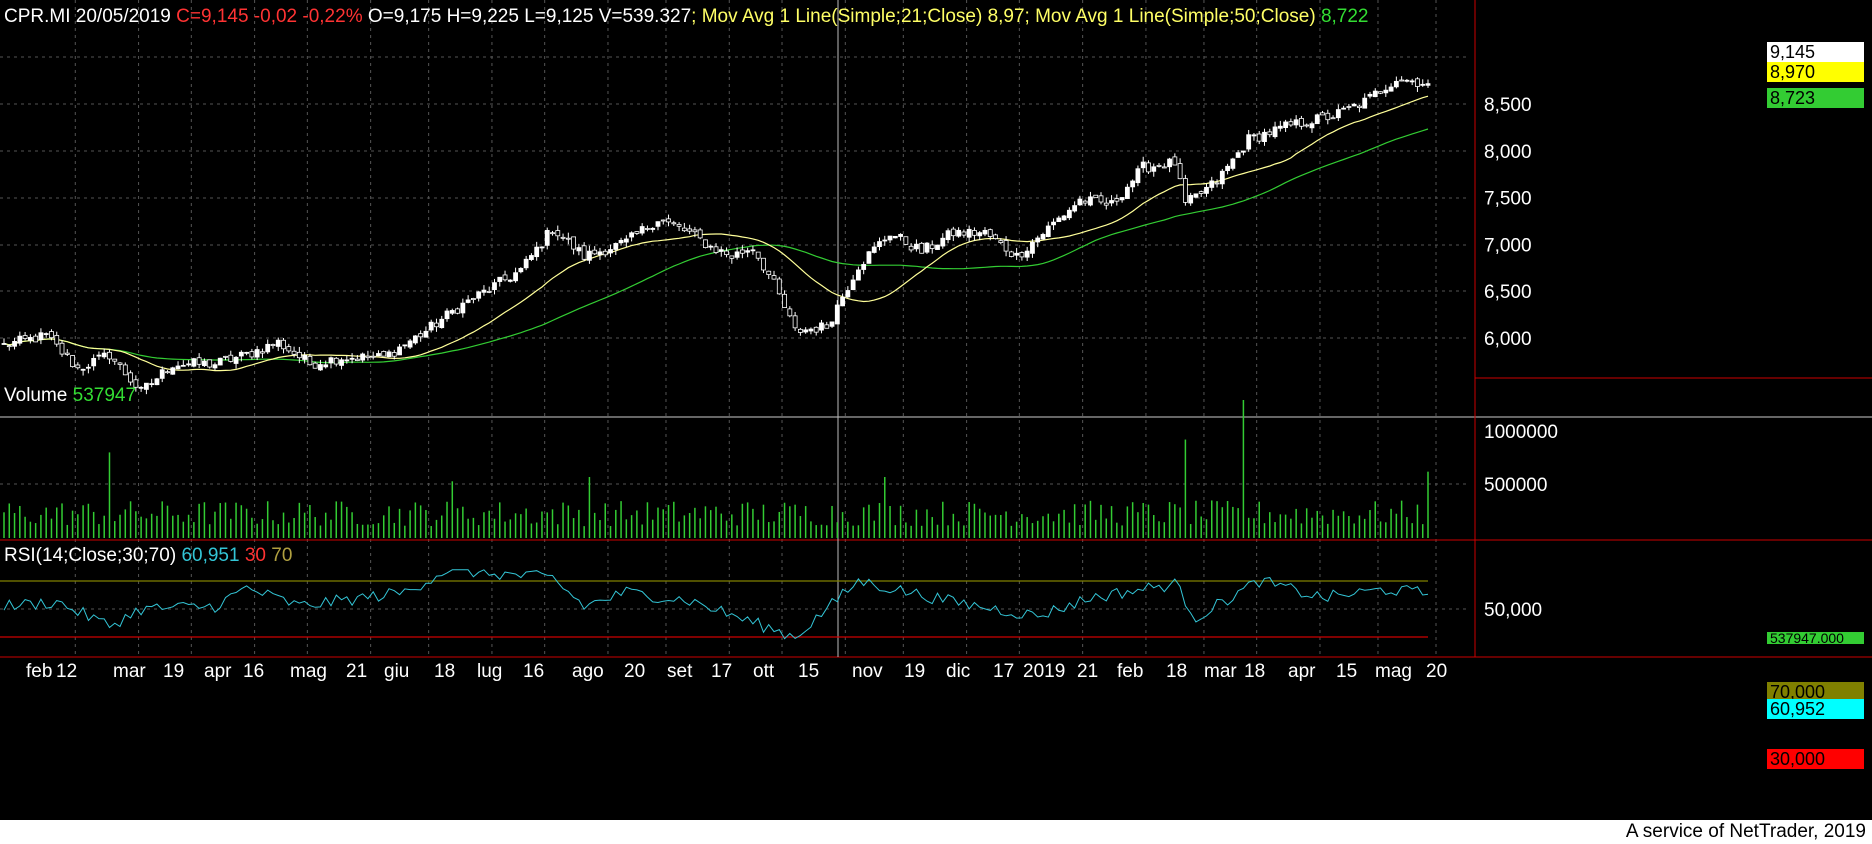 Image resolution: width=1872 pixels, height=844 pixels. What do you see at coordinates (914, 671) in the screenshot?
I see `x-tick-label: 19` at bounding box center [914, 671].